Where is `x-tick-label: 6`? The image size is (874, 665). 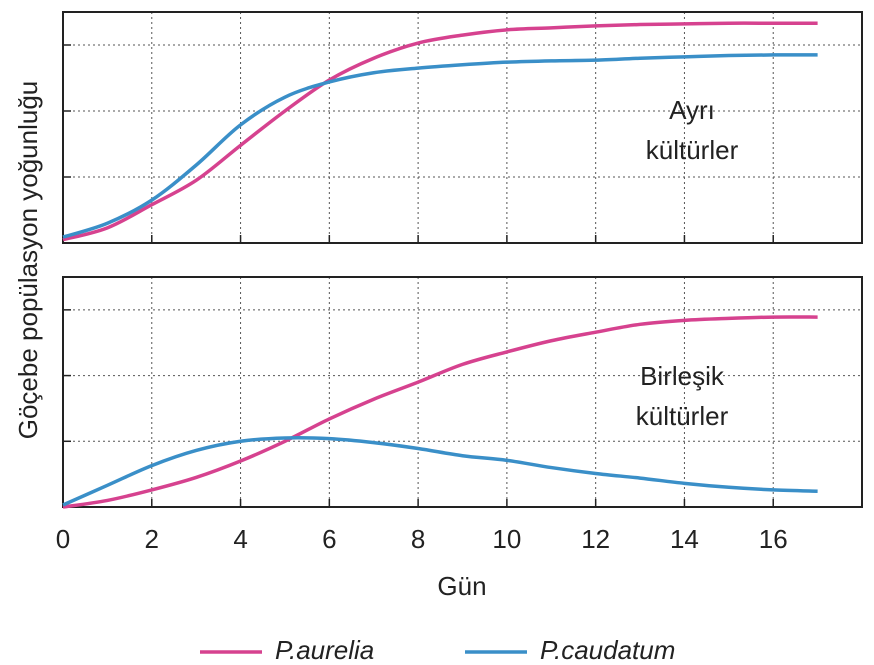 x-tick-label: 6 is located at coordinates (329, 539).